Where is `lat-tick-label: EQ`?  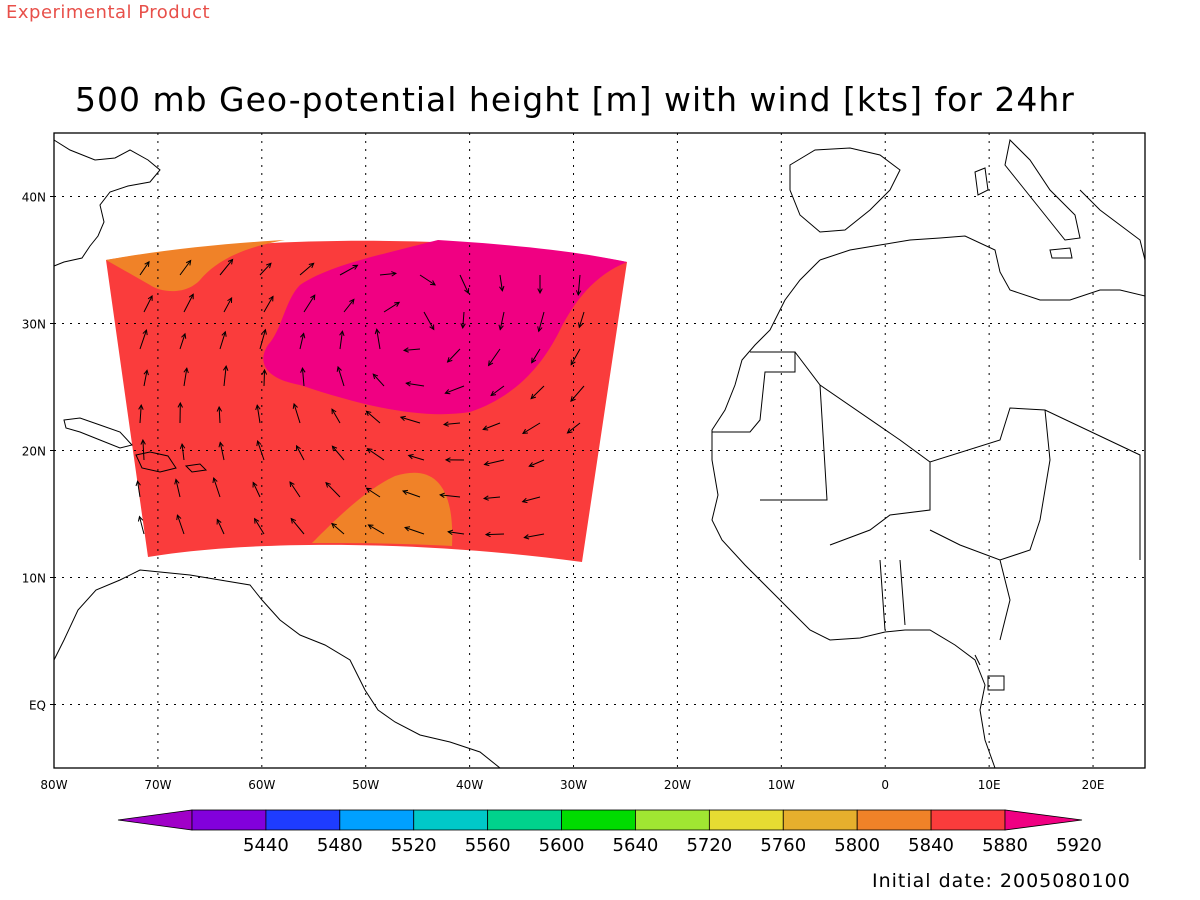 lat-tick-label: EQ is located at coordinates (37, 706).